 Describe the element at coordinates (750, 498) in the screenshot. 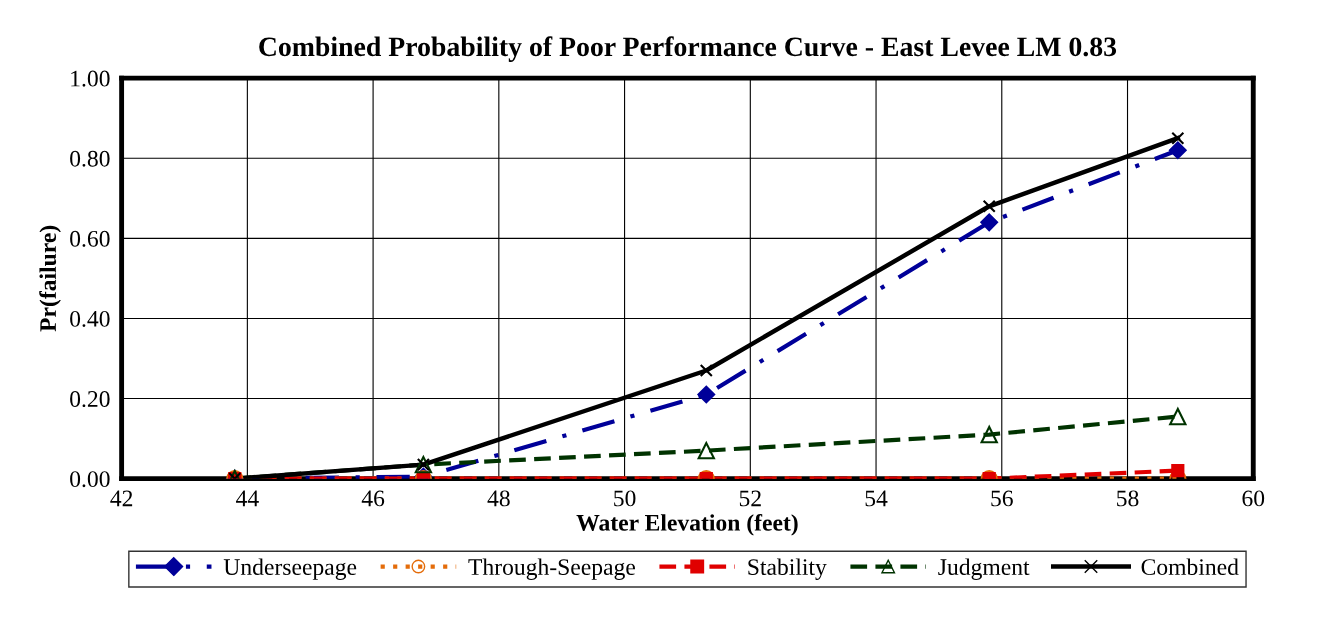

I see `x-tick-label: 52` at that location.